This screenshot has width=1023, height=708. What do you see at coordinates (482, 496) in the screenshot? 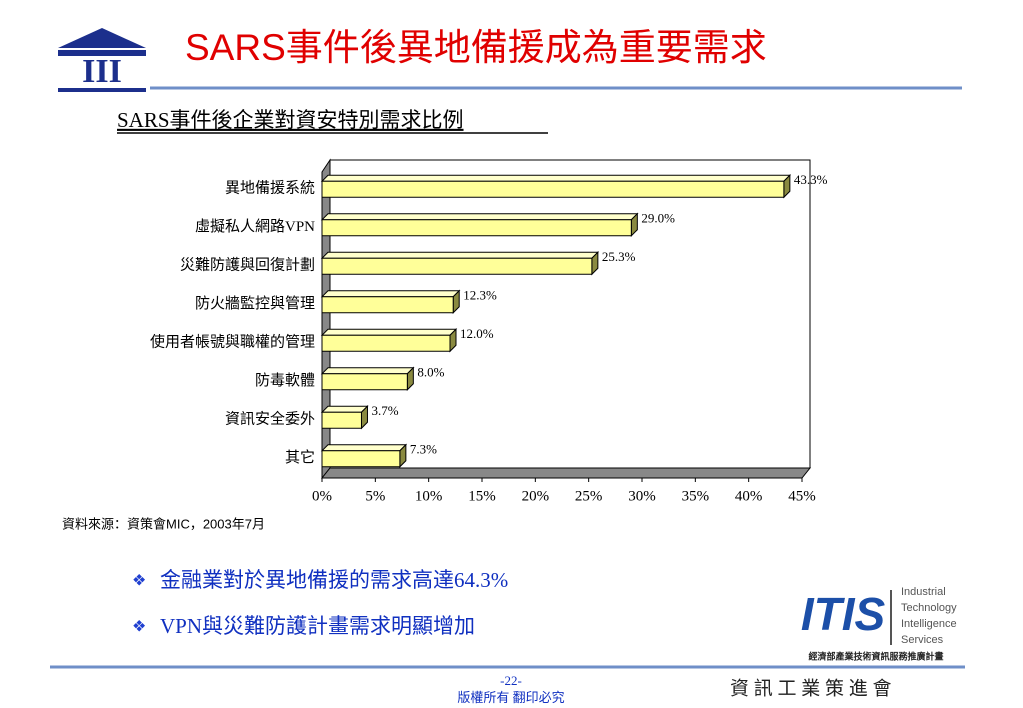
I see `x-tick-label: 15%` at bounding box center [482, 496].